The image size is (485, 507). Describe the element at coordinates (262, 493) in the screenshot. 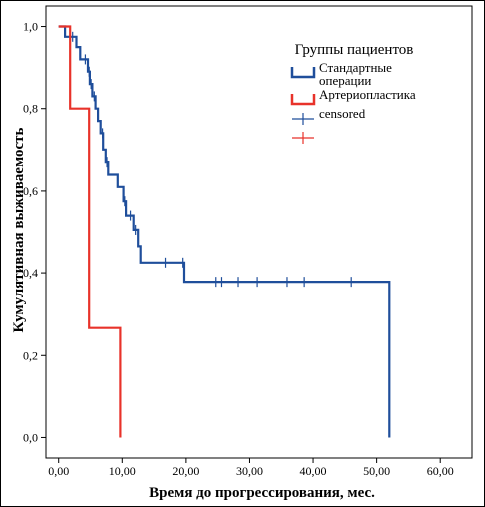

I see `x-axis-title: Время до прогрессирования, мес.` at that location.